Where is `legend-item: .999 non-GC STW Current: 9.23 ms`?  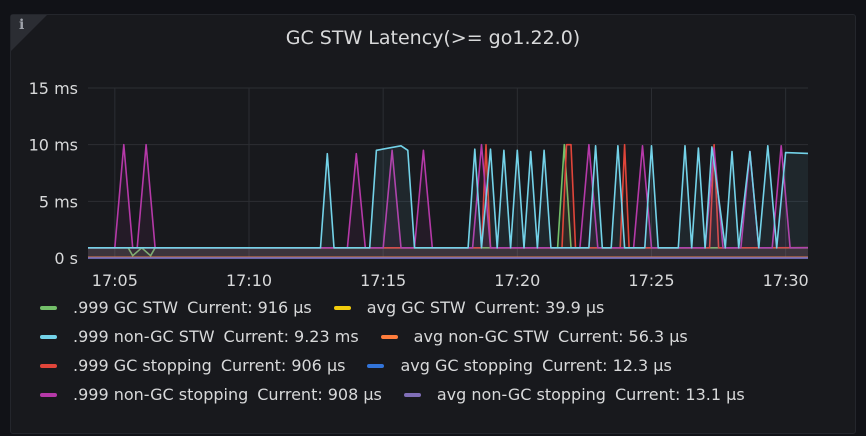 legend-item: .999 non-GC STW Current: 9.23 ms is located at coordinates (199, 337).